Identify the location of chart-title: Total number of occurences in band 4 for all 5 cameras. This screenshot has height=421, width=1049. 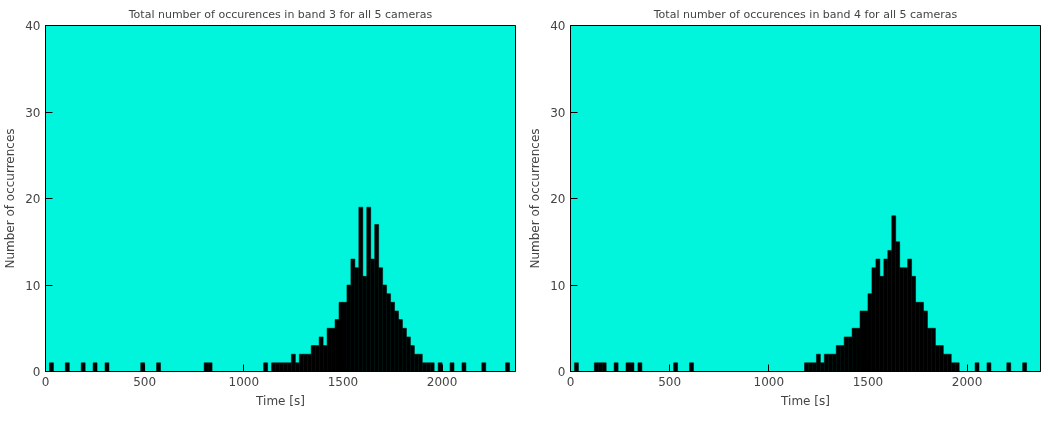
(805, 14).